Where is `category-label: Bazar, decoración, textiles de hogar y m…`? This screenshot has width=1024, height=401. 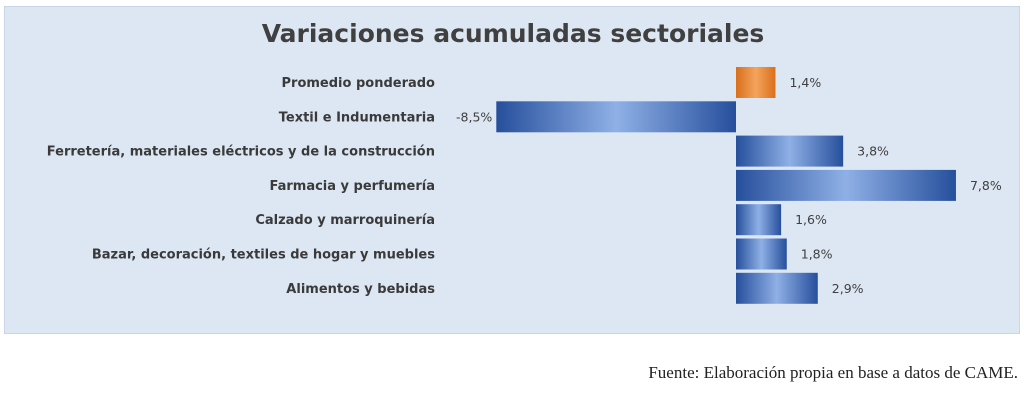
category-label: Bazar, decoración, textiles de hogar y m… is located at coordinates (263, 255).